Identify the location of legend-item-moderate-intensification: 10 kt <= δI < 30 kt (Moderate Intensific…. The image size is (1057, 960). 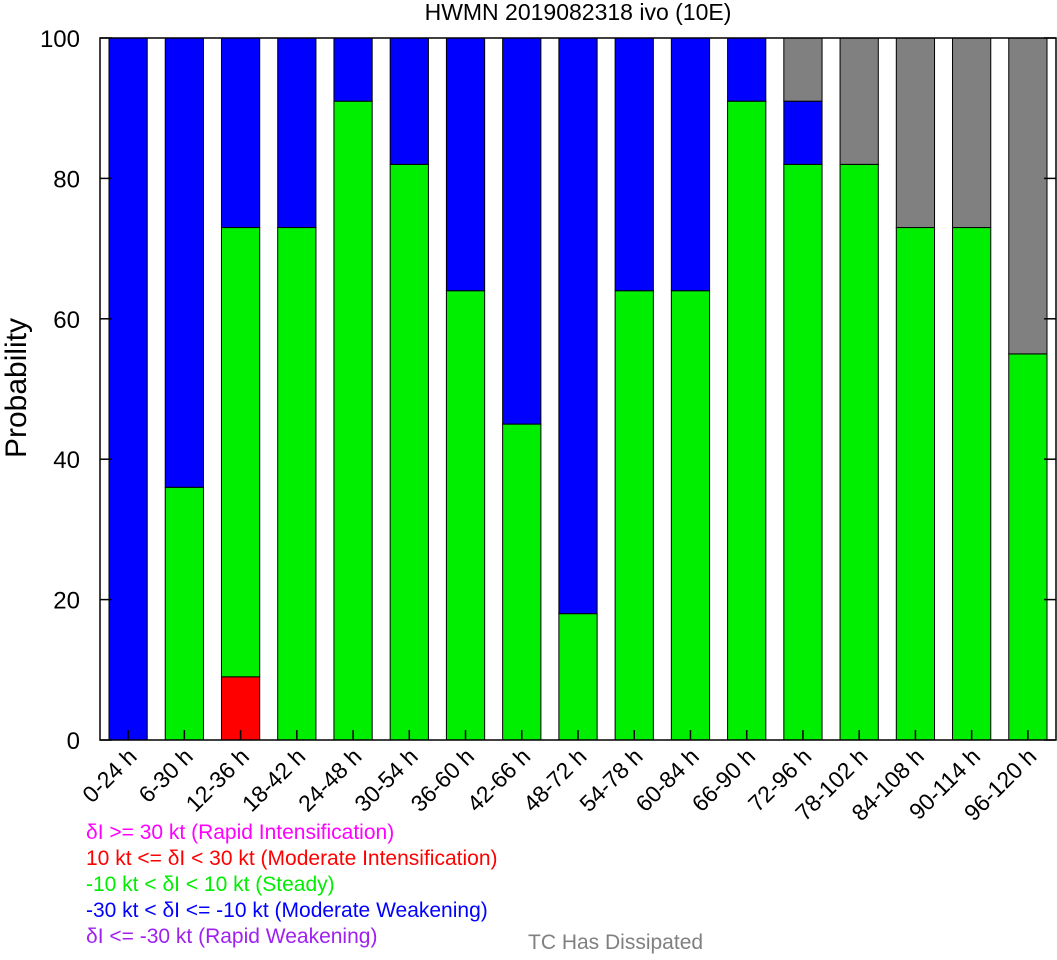
(292, 858).